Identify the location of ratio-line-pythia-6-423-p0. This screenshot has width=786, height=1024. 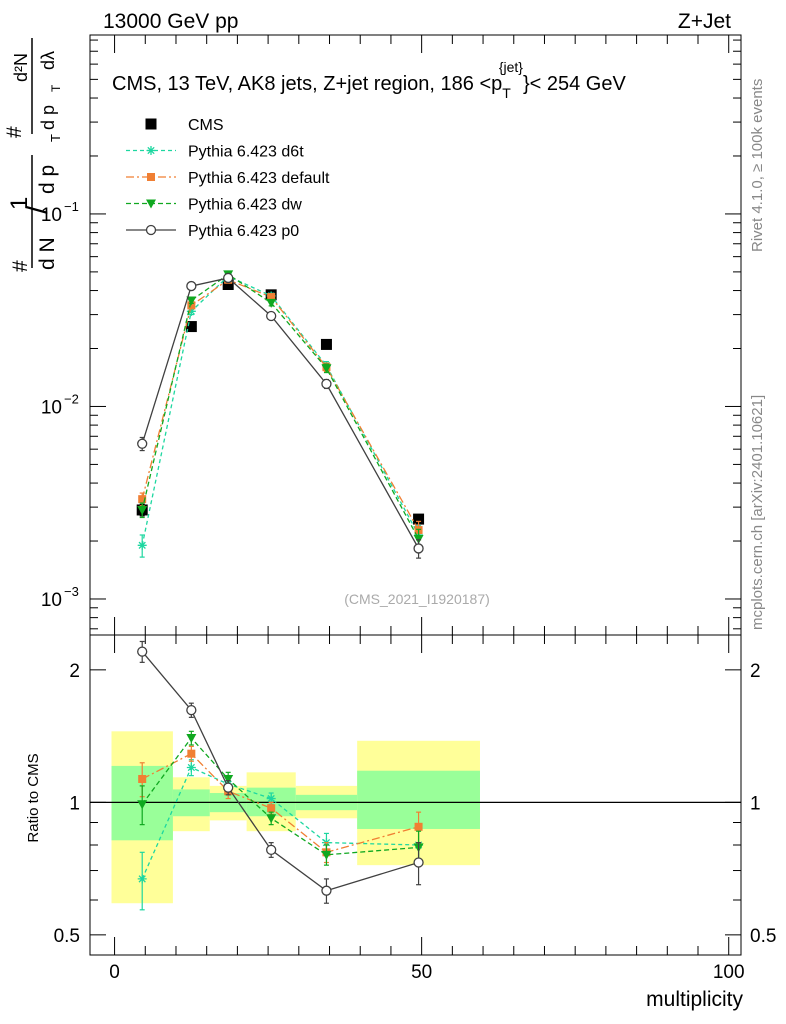
(280, 771).